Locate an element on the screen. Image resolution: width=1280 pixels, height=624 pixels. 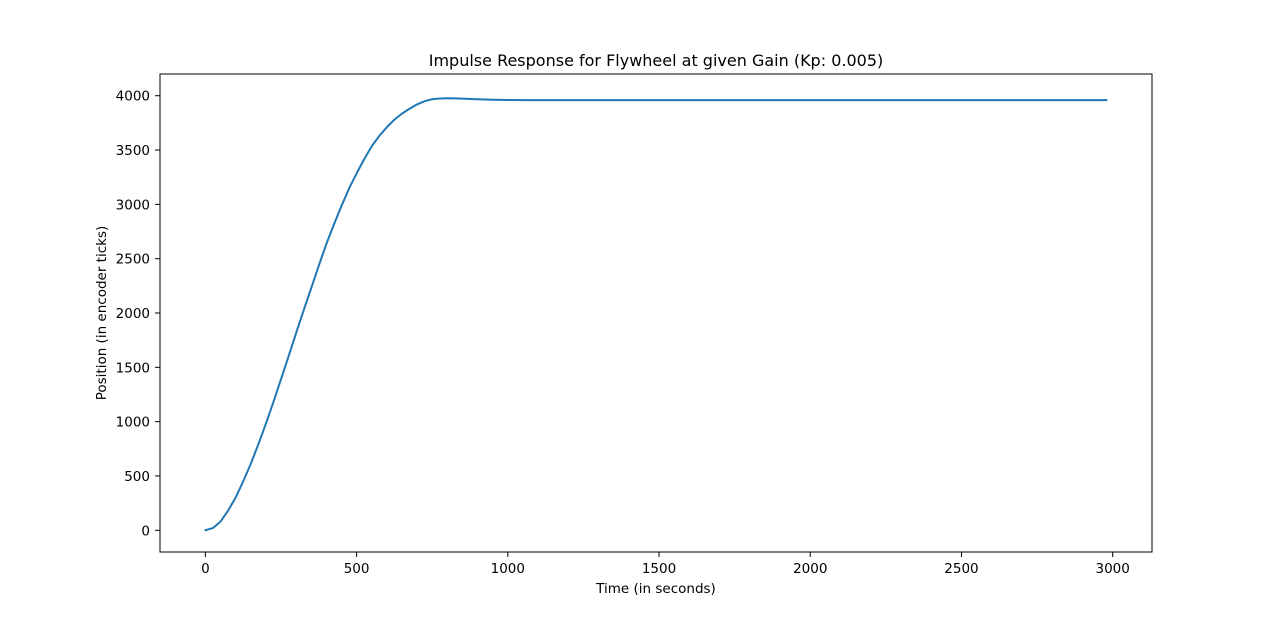
x-tick-label: 2000 is located at coordinates (810, 569).